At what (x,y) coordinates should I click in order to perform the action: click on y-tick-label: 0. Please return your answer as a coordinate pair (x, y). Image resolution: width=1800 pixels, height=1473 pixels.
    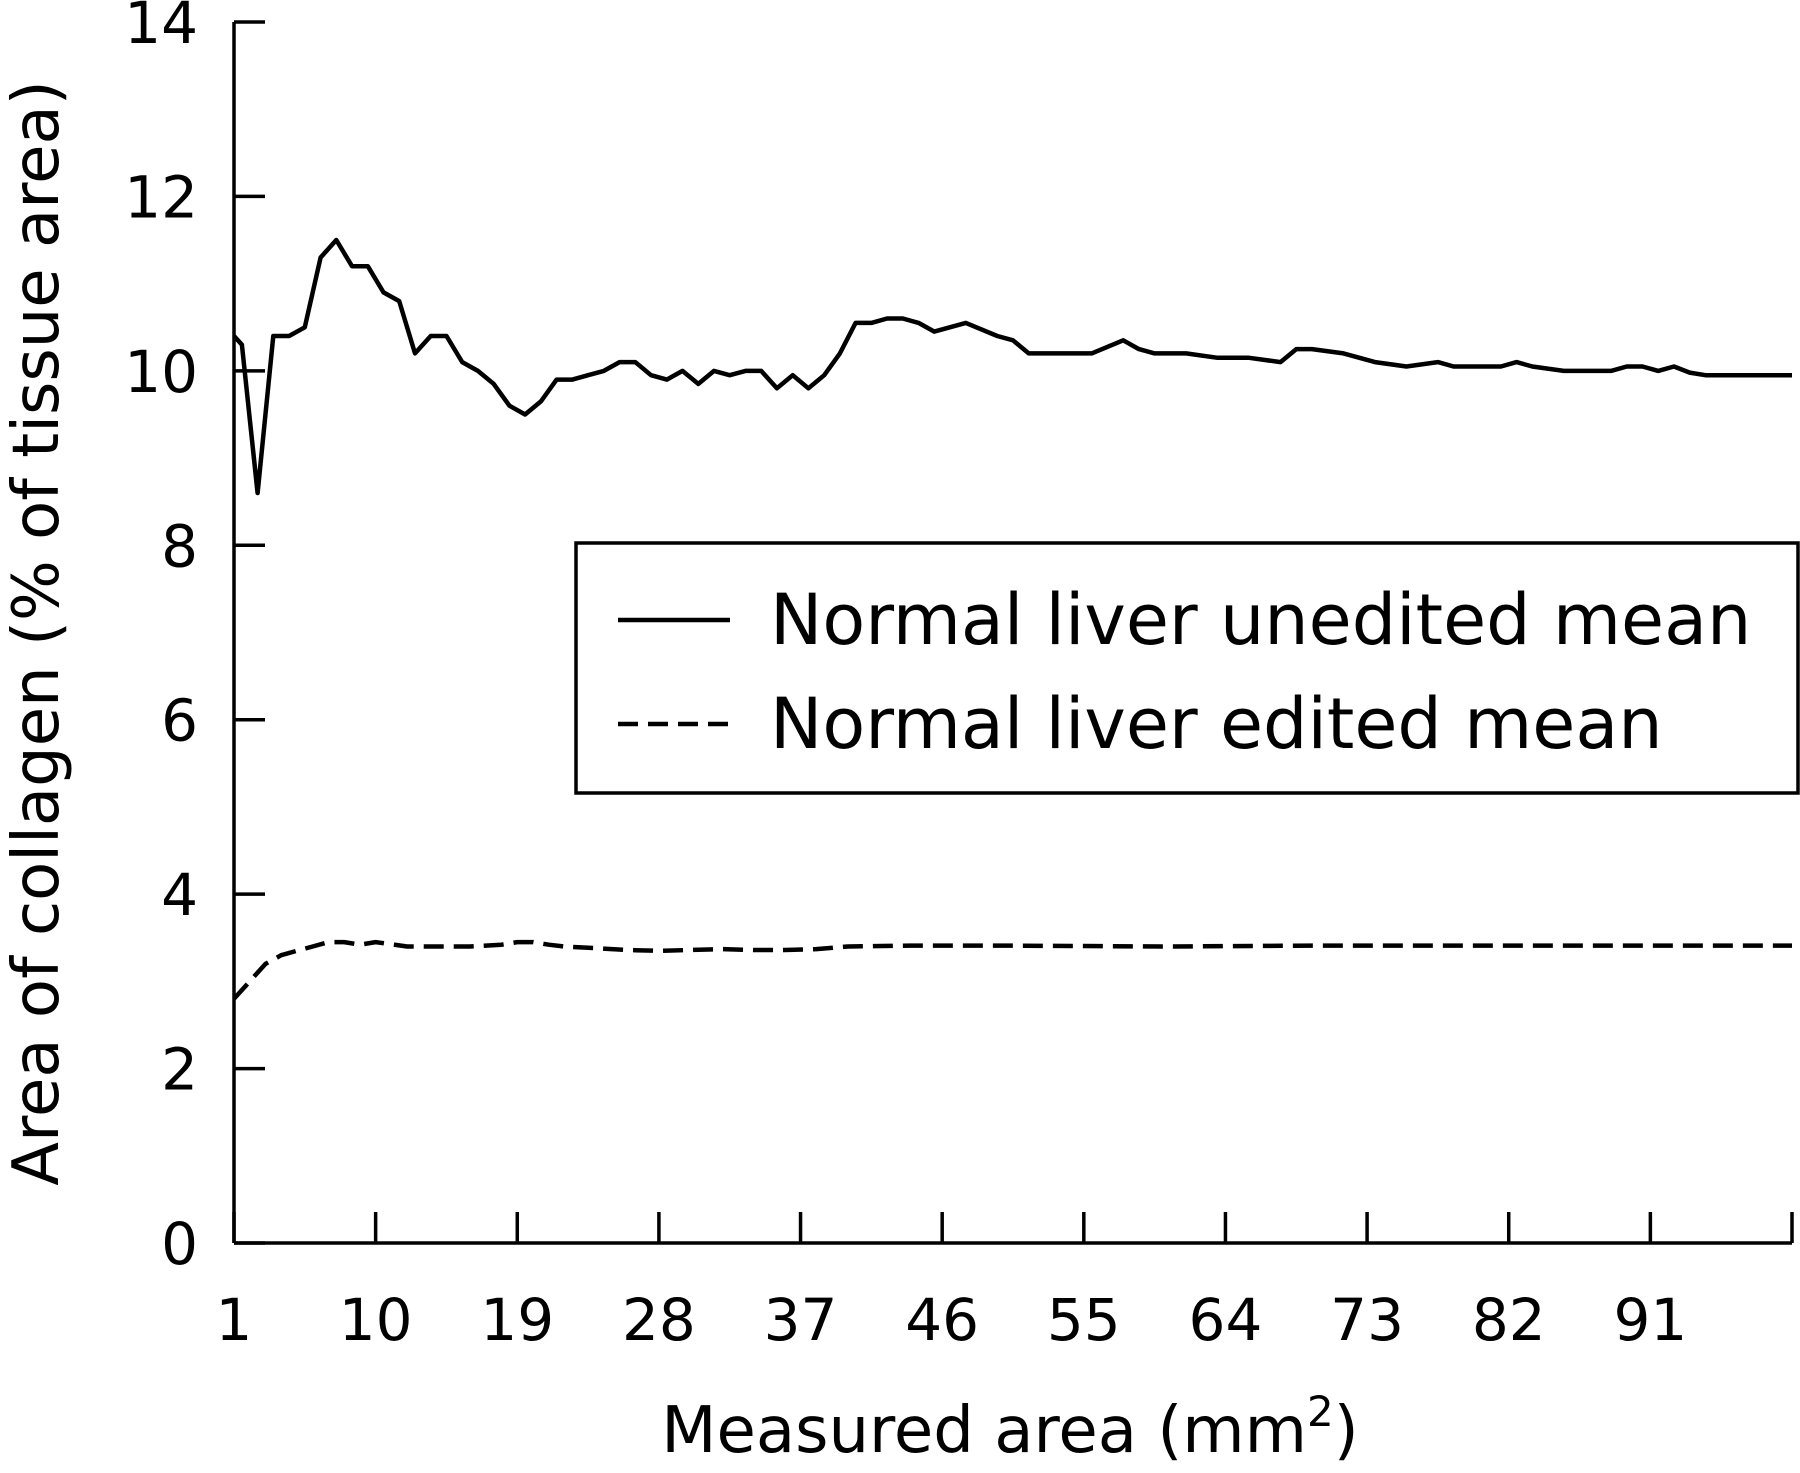
    Looking at the image, I should click on (179, 1244).